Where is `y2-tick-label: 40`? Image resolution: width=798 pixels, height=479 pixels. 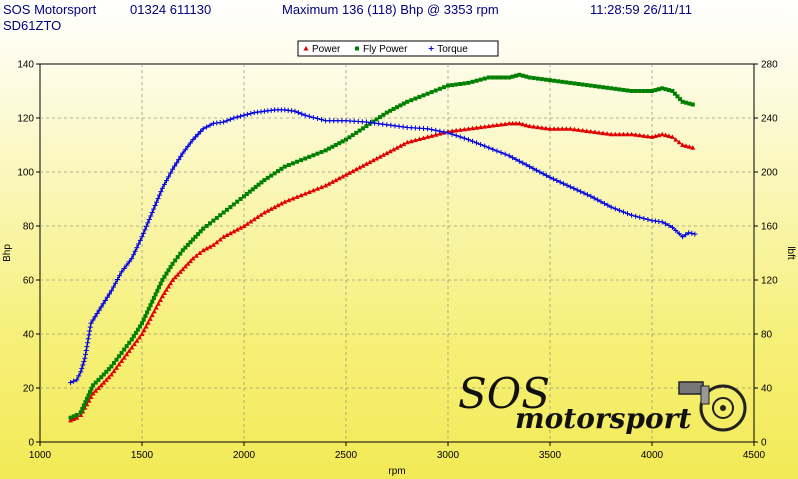 y2-tick-label: 40 is located at coordinates (767, 389).